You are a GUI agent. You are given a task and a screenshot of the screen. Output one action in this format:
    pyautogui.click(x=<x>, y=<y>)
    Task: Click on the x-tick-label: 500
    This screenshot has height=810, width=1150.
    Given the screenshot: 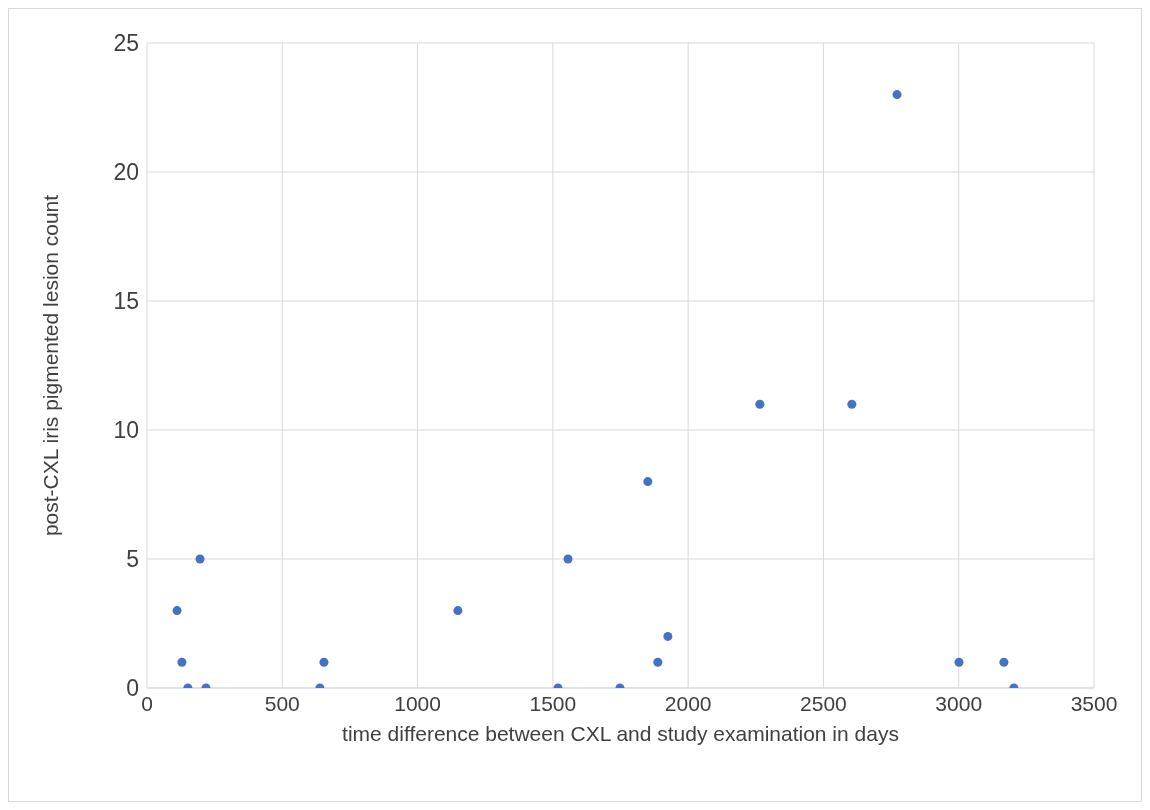 What is the action you would take?
    pyautogui.click(x=282, y=703)
    